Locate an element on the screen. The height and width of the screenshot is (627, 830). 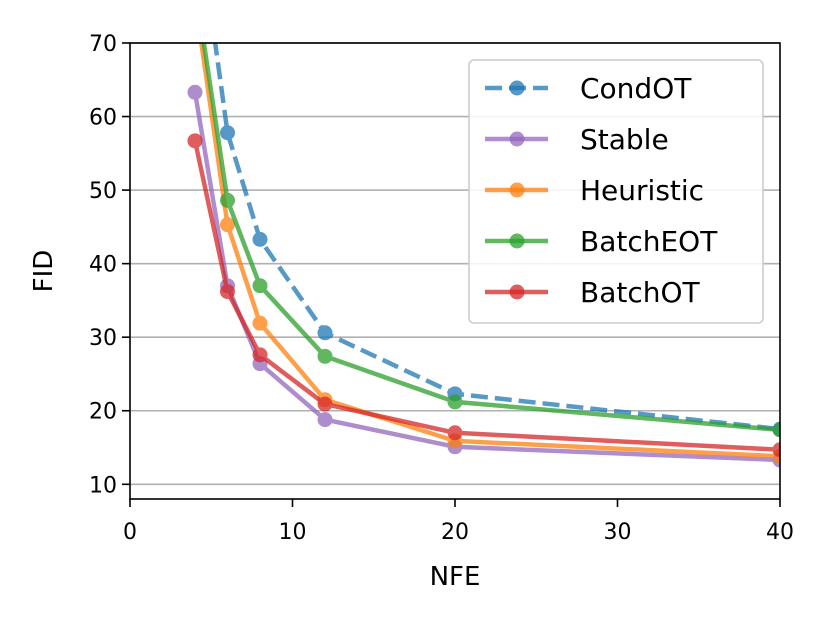
y-tick-label: 20 is located at coordinates (103, 412).